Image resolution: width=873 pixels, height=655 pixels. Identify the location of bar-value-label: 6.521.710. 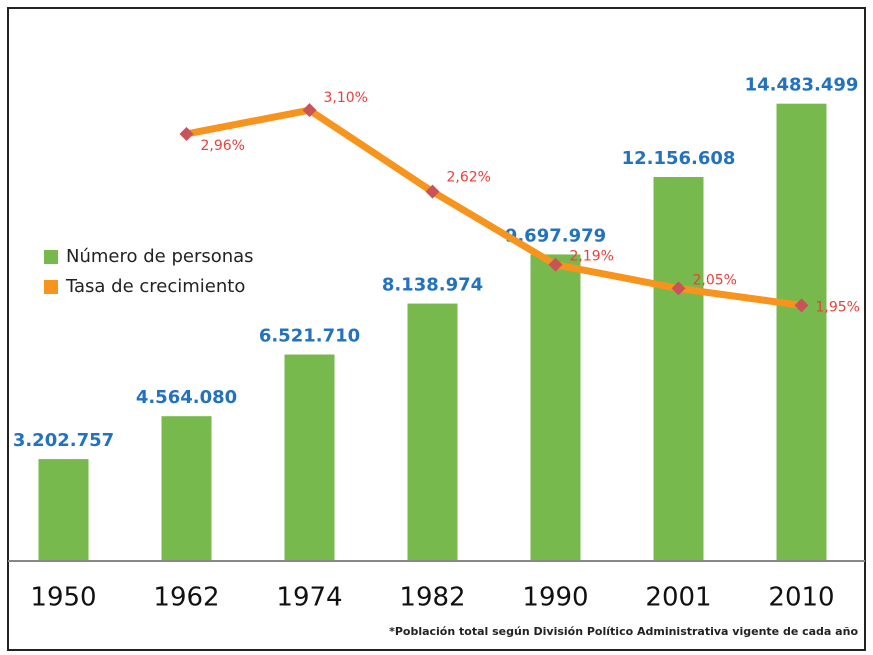
(309, 336).